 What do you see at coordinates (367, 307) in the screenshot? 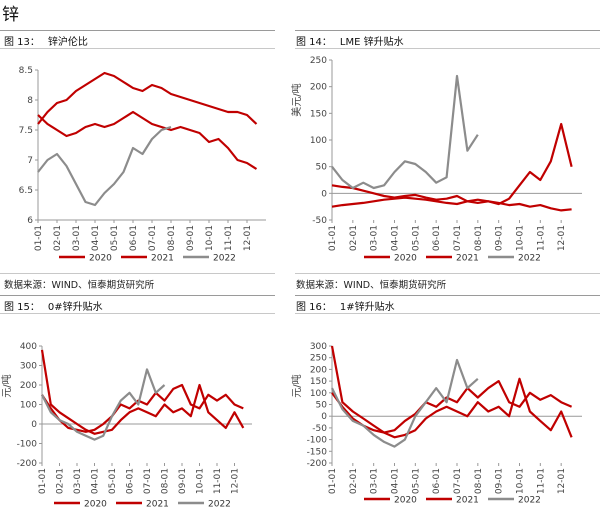
I see `figure-16-title: 1#锌升贴水` at bounding box center [367, 307].